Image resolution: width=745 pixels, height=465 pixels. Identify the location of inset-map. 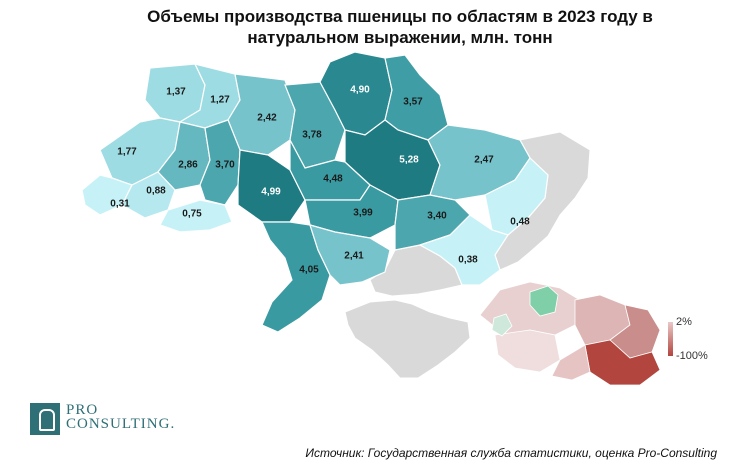
(570, 333).